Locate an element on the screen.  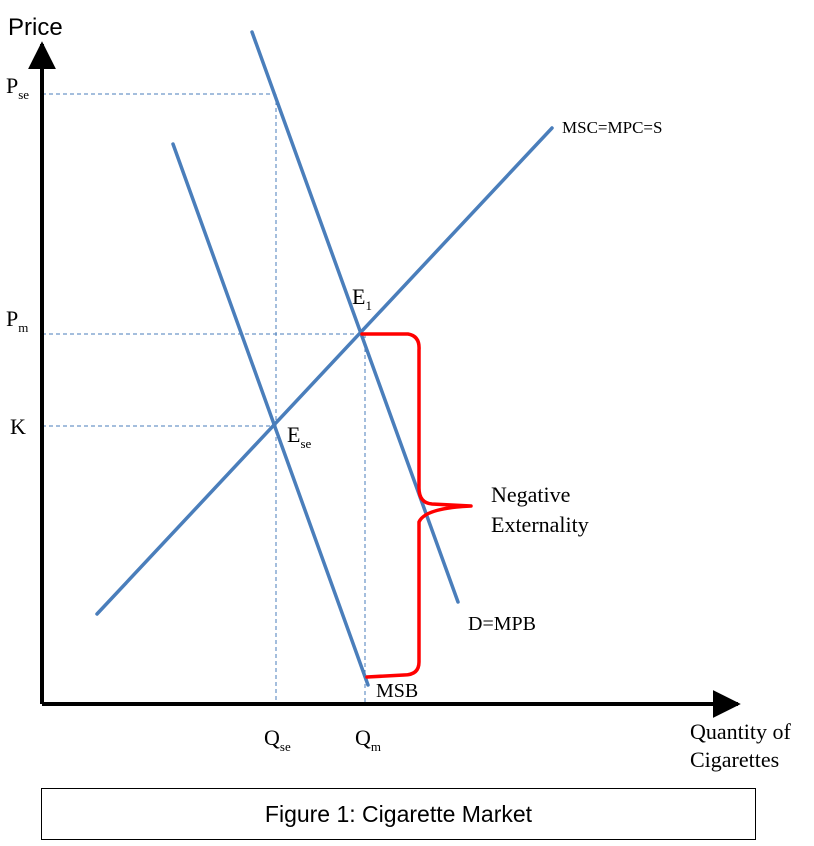
tick-q-se-main: Q is located at coordinates (272, 737).